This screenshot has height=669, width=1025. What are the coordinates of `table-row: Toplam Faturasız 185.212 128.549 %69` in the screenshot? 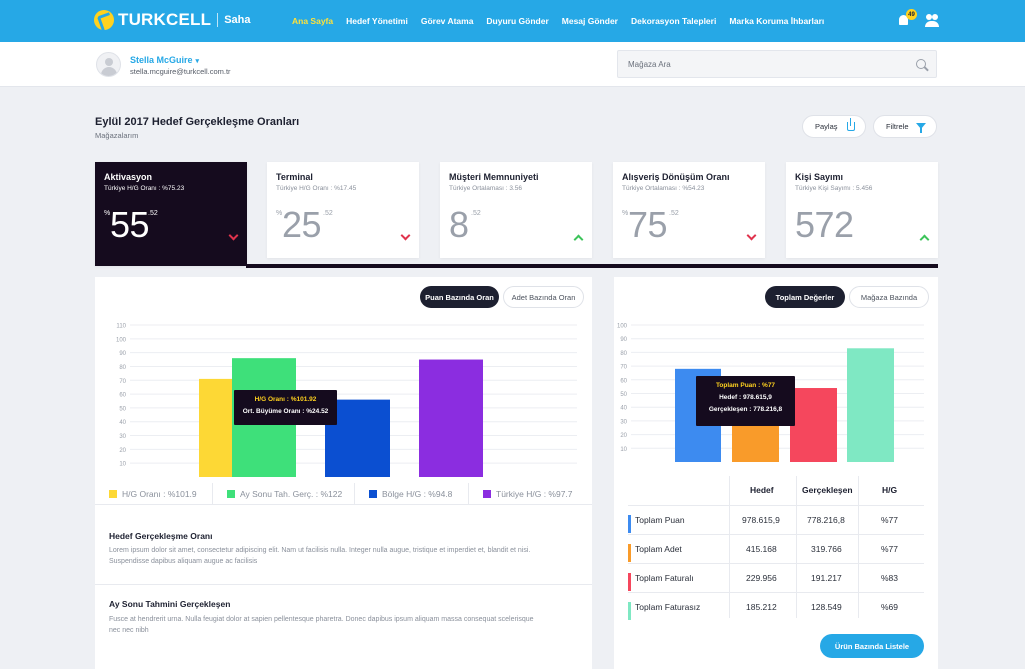 It's located at (776, 606).